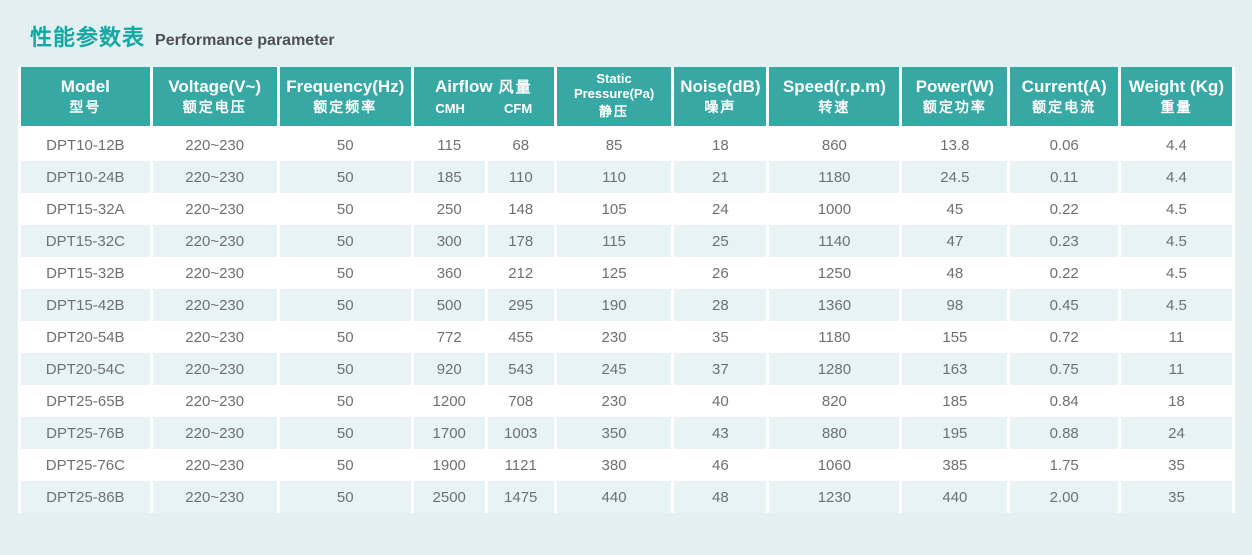 The width and height of the screenshot is (1252, 555). I want to click on cell-current: 2.00, so click(1064, 497).